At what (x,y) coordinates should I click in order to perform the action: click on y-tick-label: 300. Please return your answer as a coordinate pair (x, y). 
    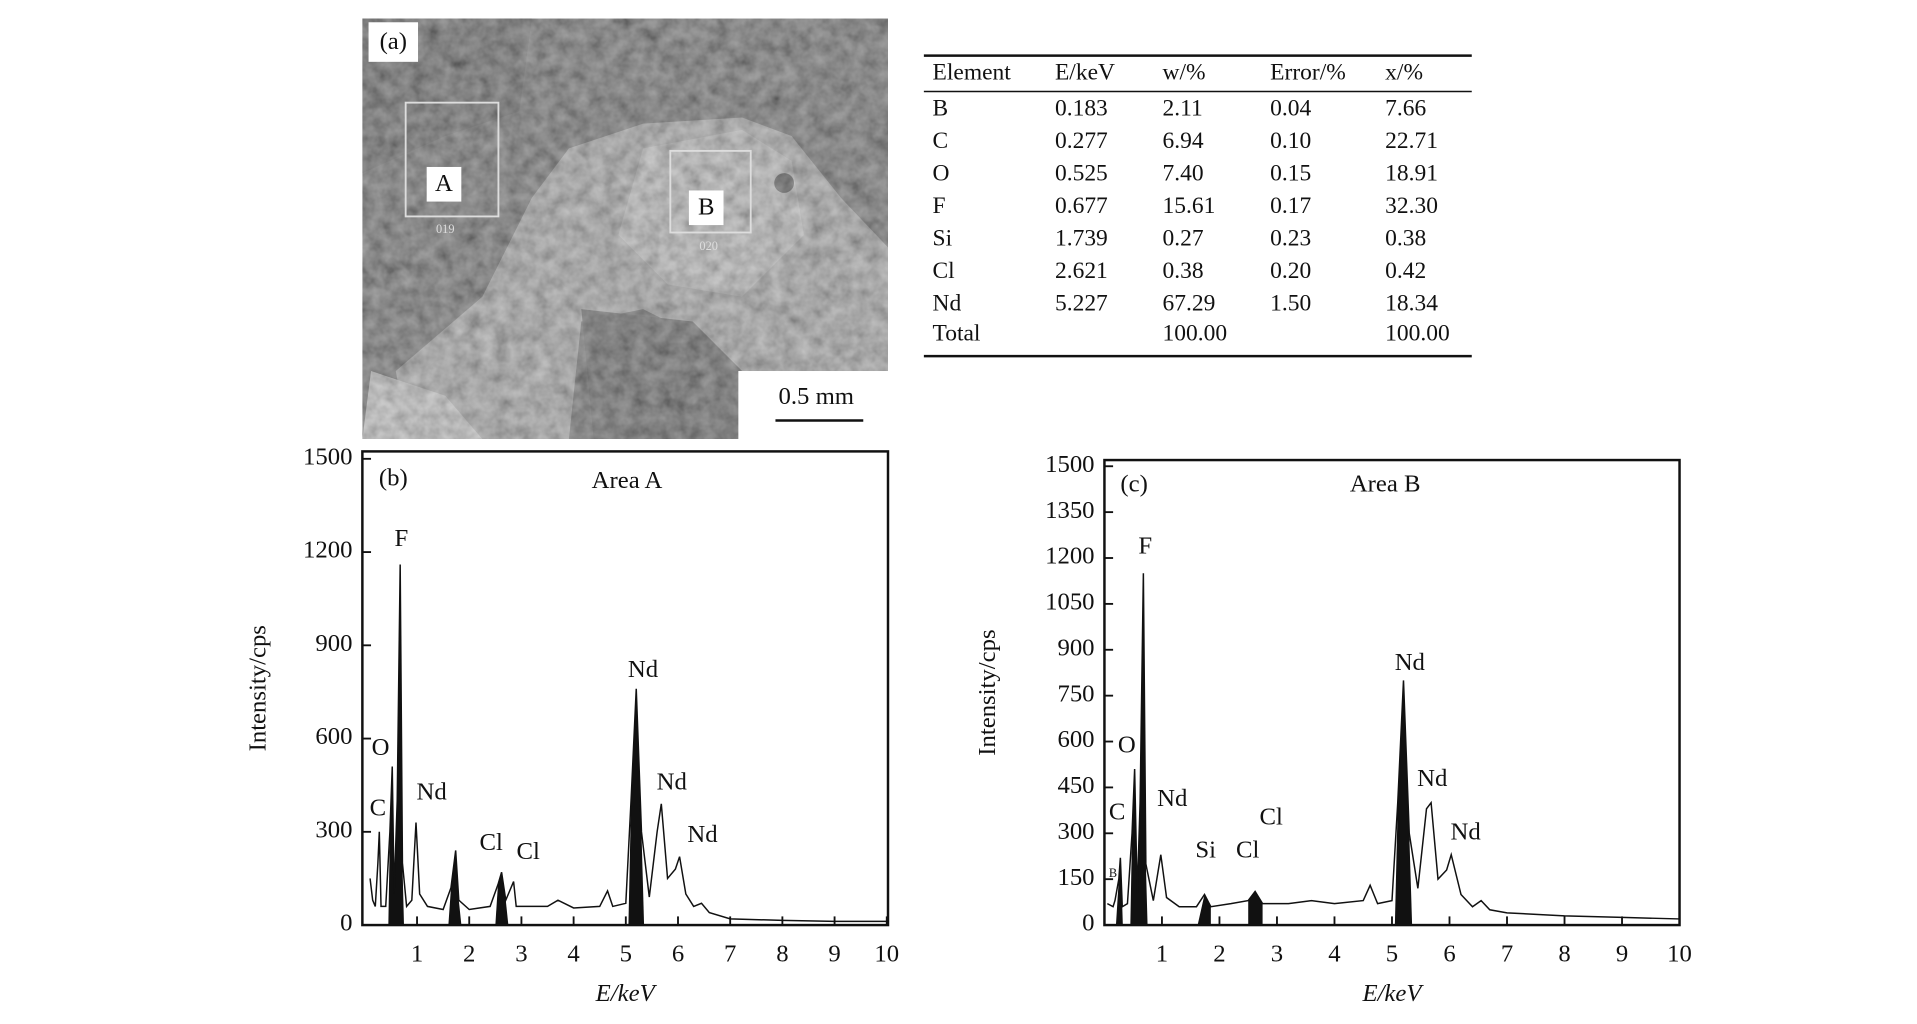
    Looking at the image, I should click on (333, 829).